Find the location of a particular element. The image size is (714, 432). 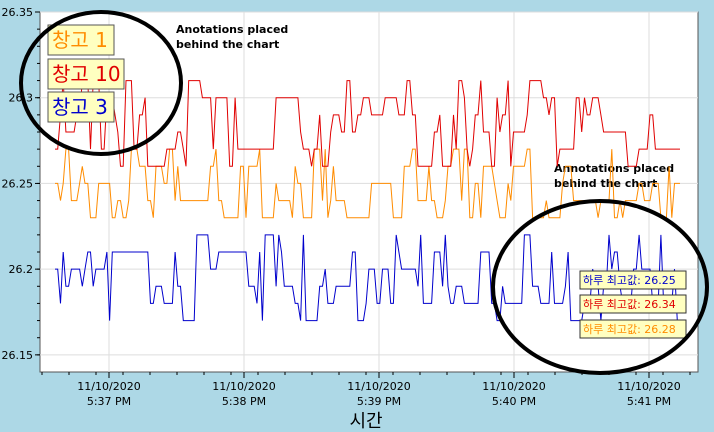

legend: 창고 1 창고 10 창고 3 is located at coordinates (86, 73).